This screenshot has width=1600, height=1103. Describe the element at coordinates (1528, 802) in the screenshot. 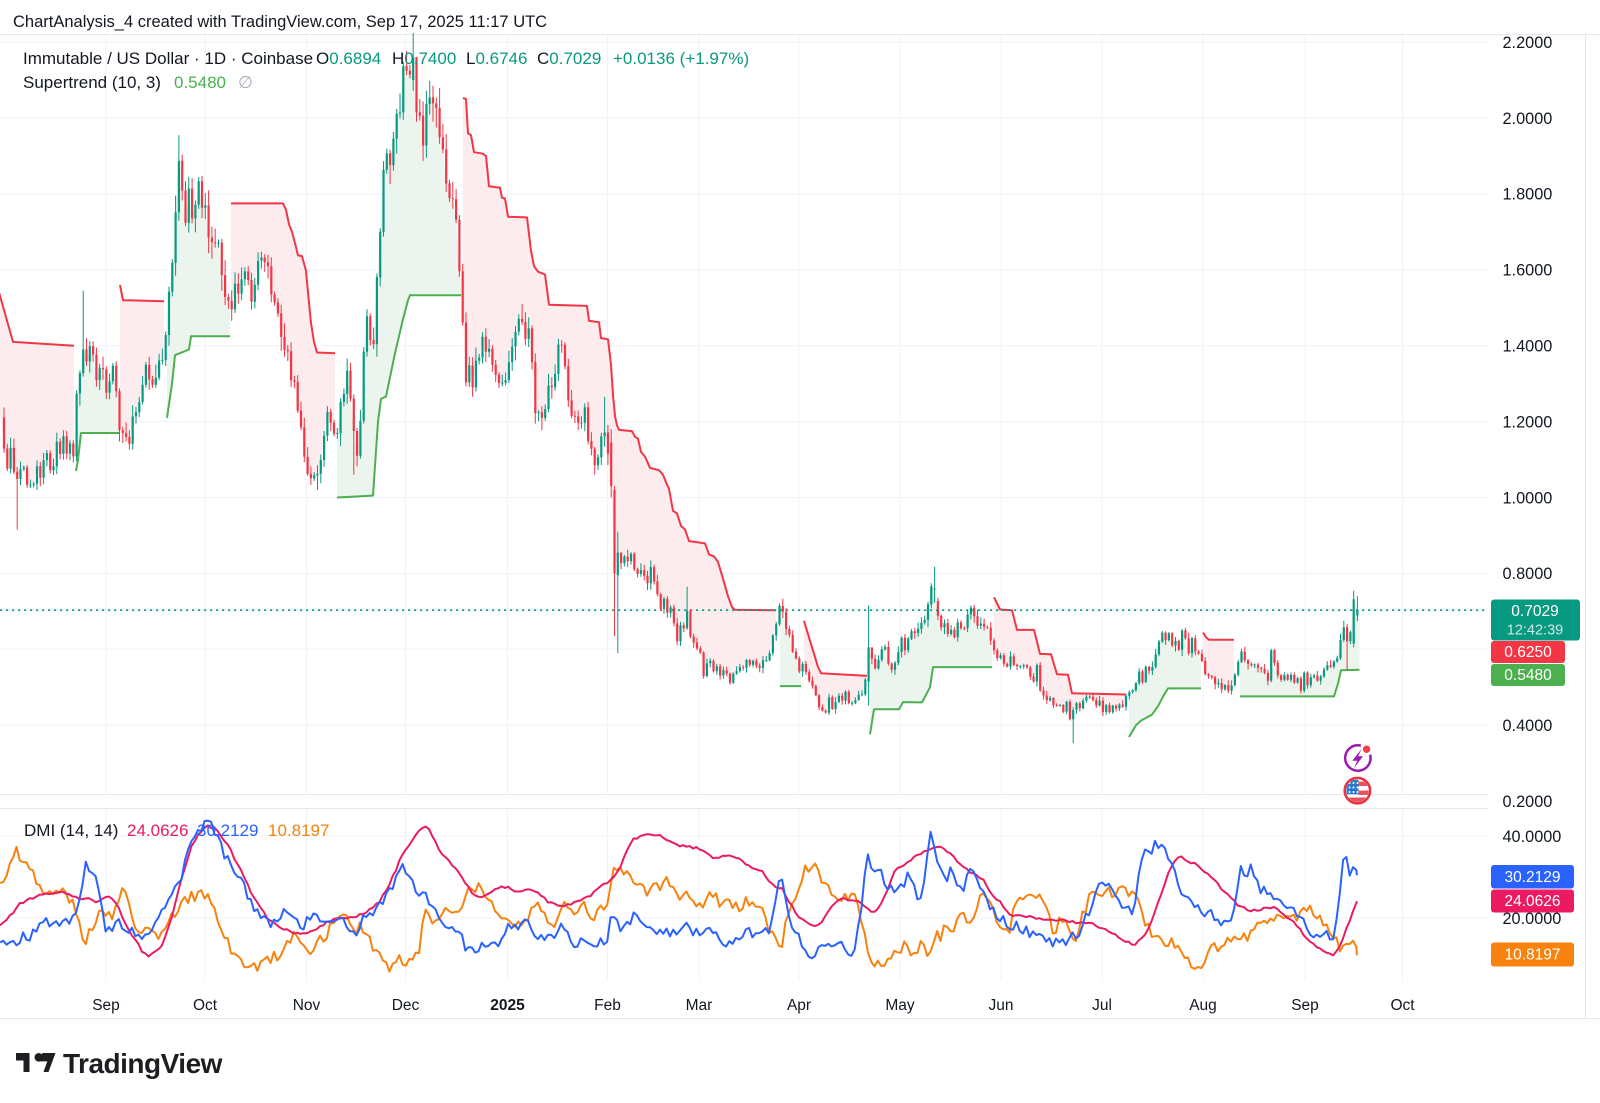

I see `svg-text: 0.2000` at that location.